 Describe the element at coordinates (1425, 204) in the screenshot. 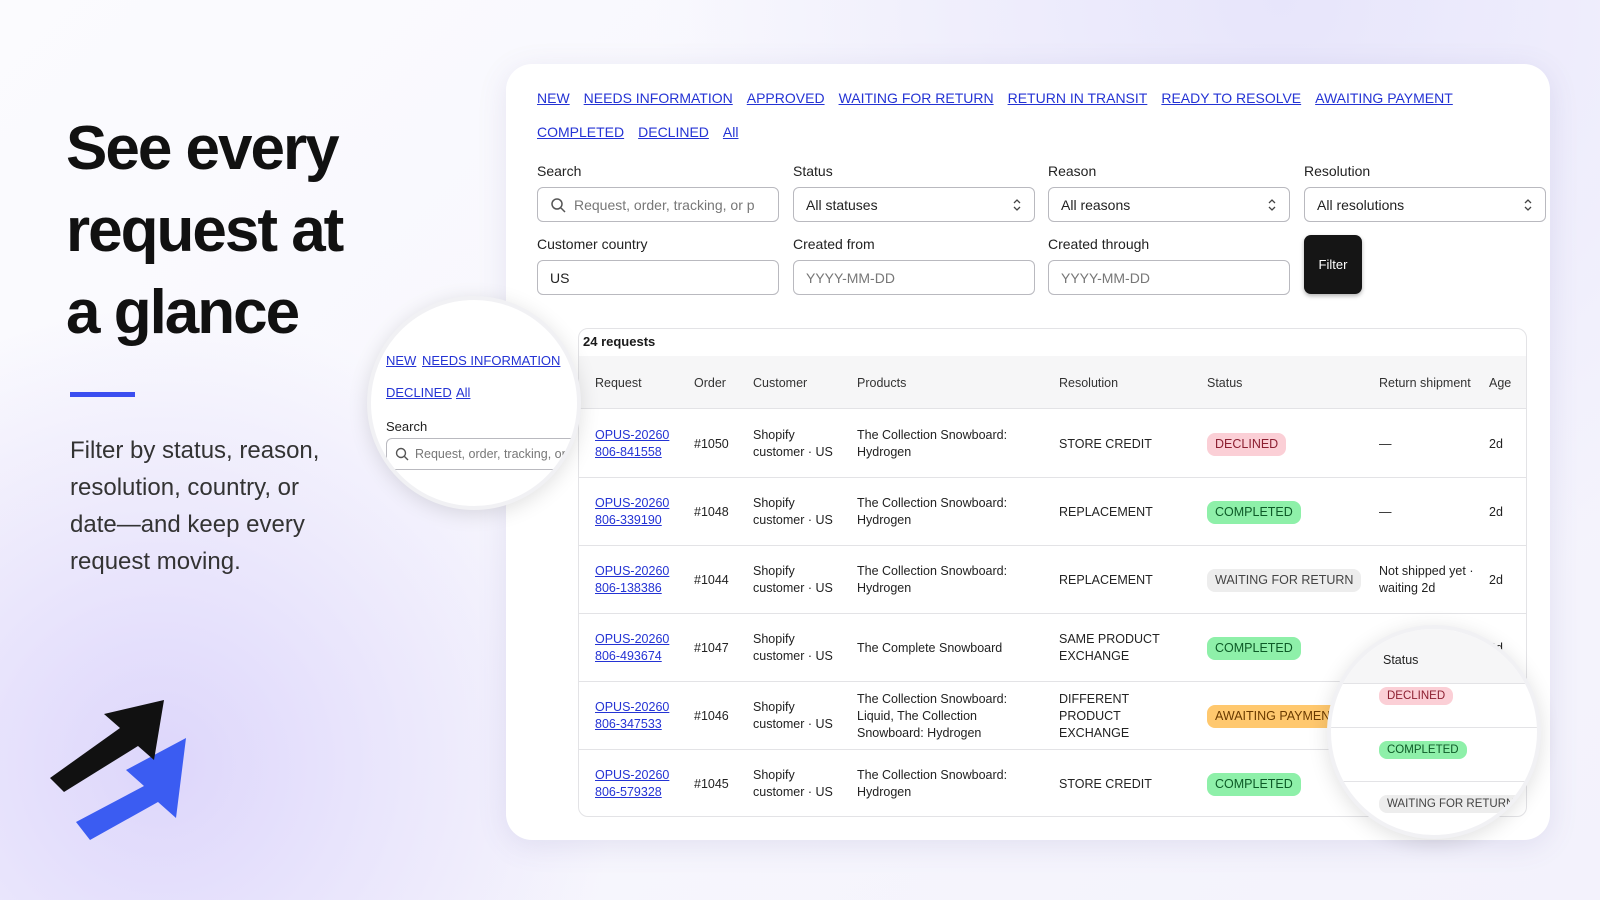

I see `filter-select: All resolutions` at that location.